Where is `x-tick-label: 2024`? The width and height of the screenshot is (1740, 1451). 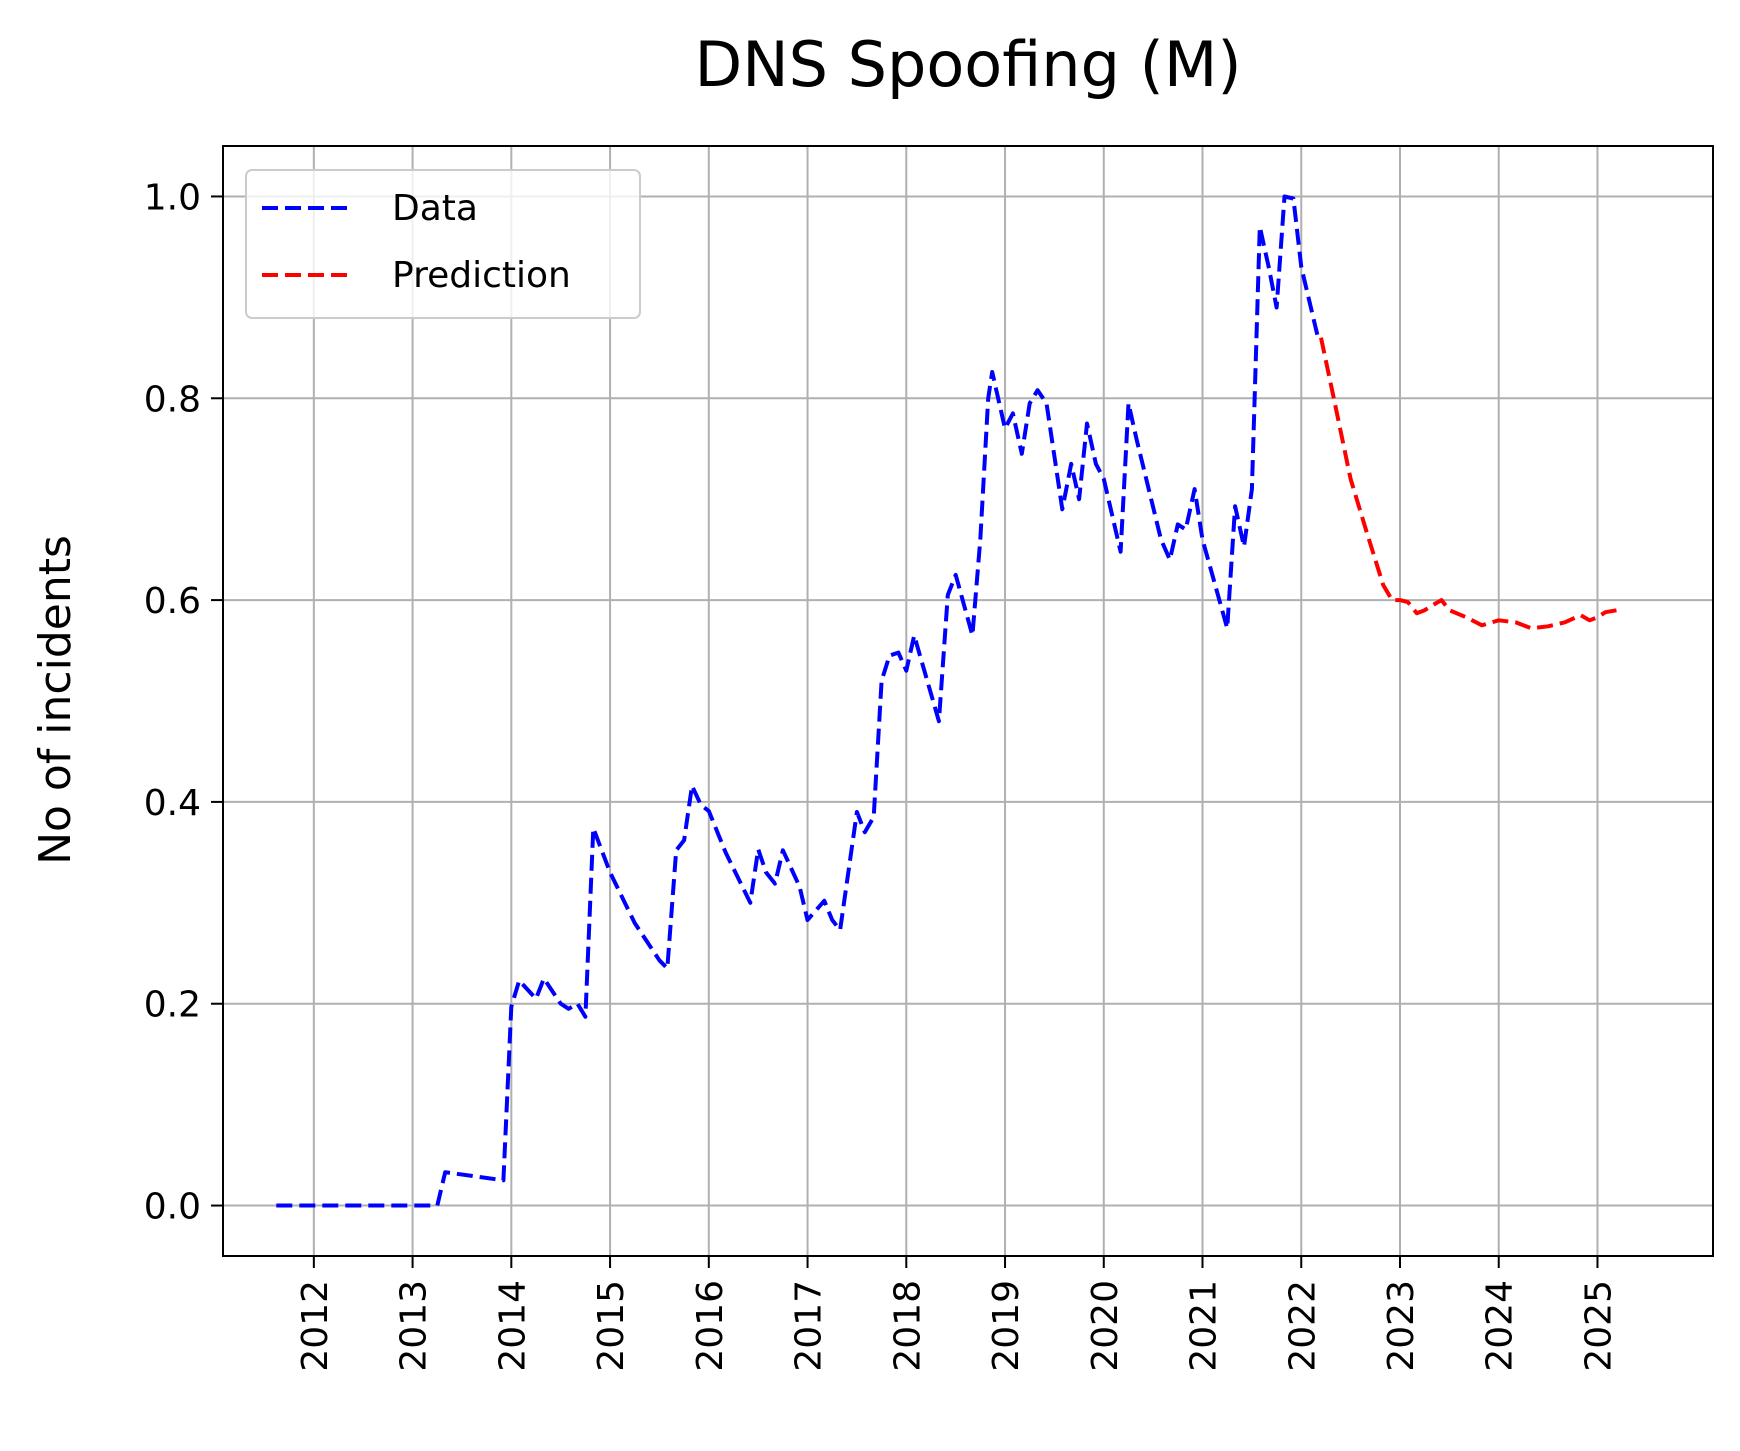
x-tick-label: 2024 is located at coordinates (1500, 1326).